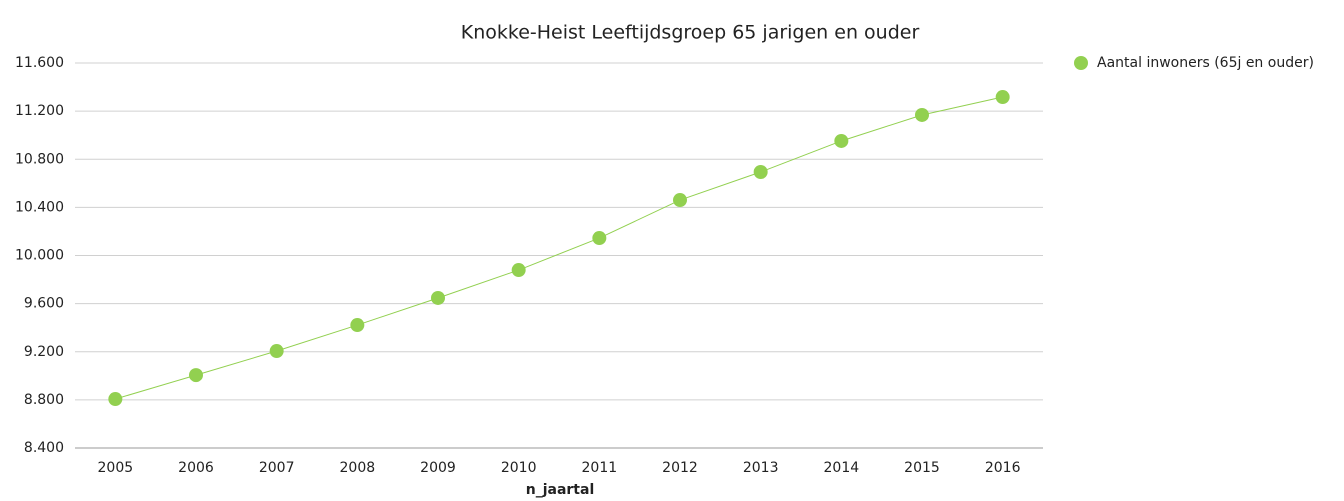 This screenshot has width=1344, height=501. I want to click on y-tick-label: 11.600, so click(39, 63).